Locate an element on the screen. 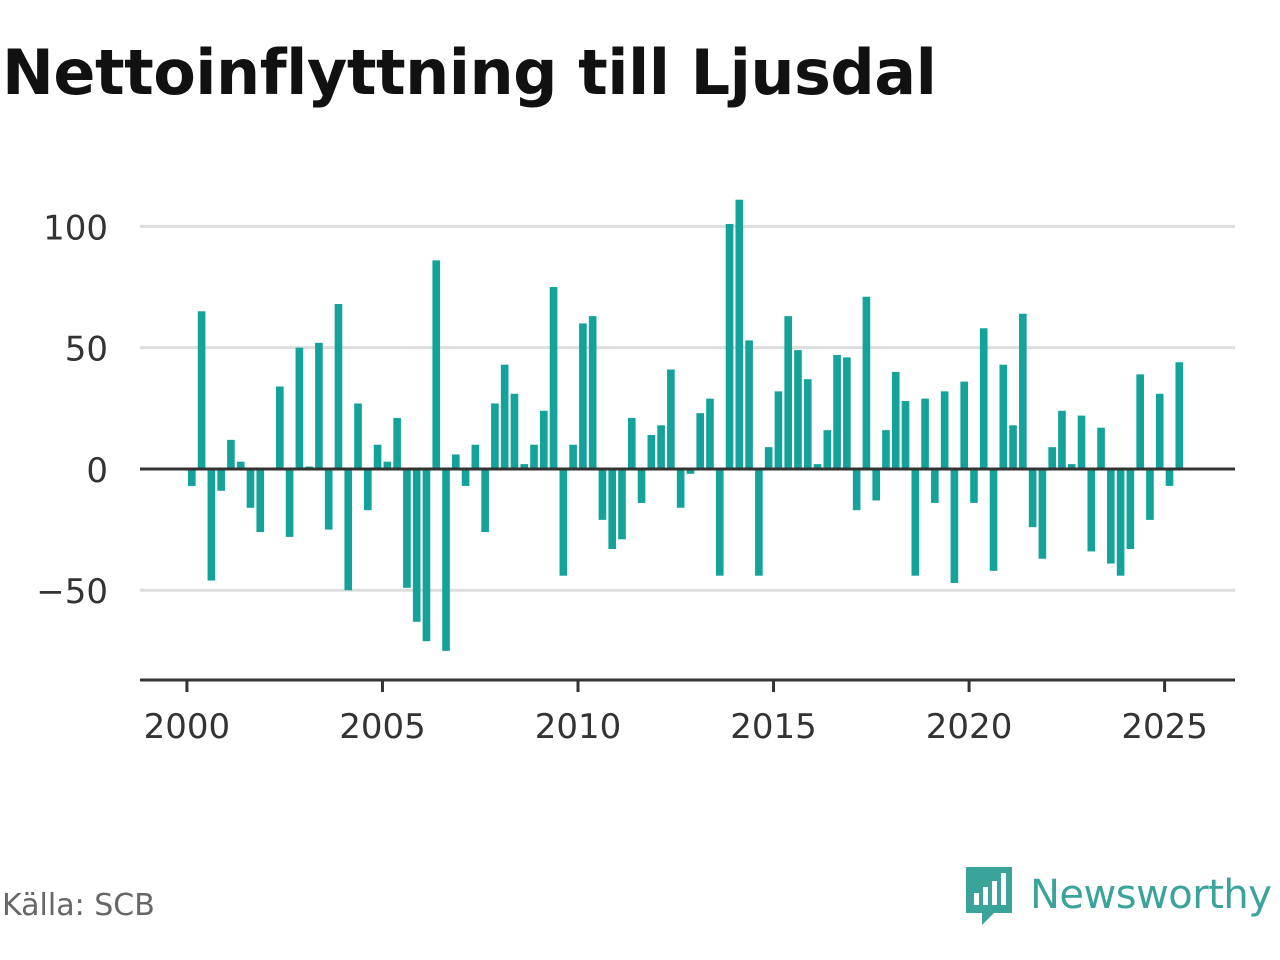  newsworthy-logo-icon is located at coordinates (989, 896).